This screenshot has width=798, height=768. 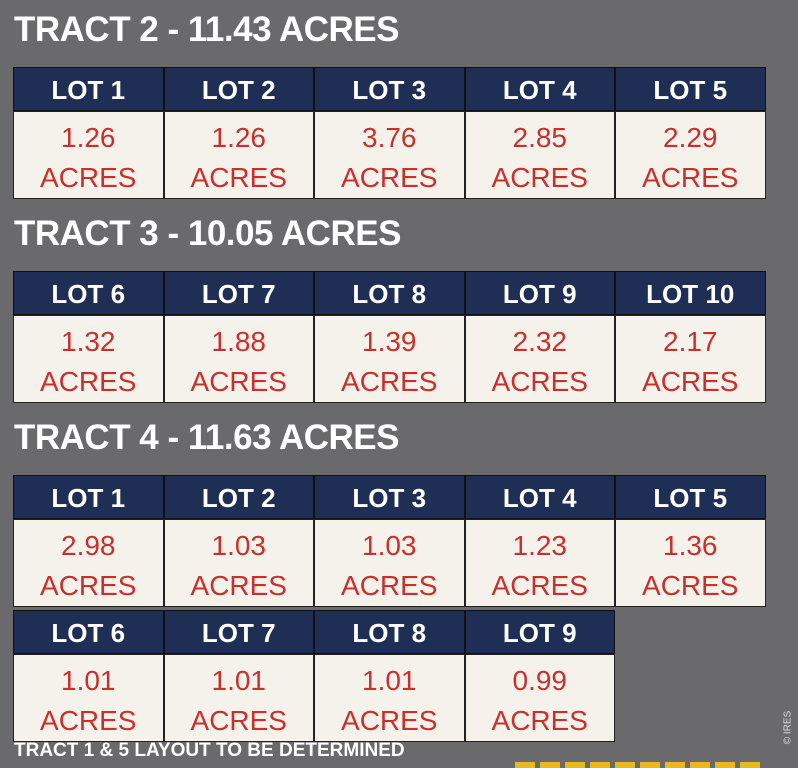 I want to click on footer-note: TRACT 1 & 5 LAYOUT TO BE DETERMINED, so click(x=209, y=750).